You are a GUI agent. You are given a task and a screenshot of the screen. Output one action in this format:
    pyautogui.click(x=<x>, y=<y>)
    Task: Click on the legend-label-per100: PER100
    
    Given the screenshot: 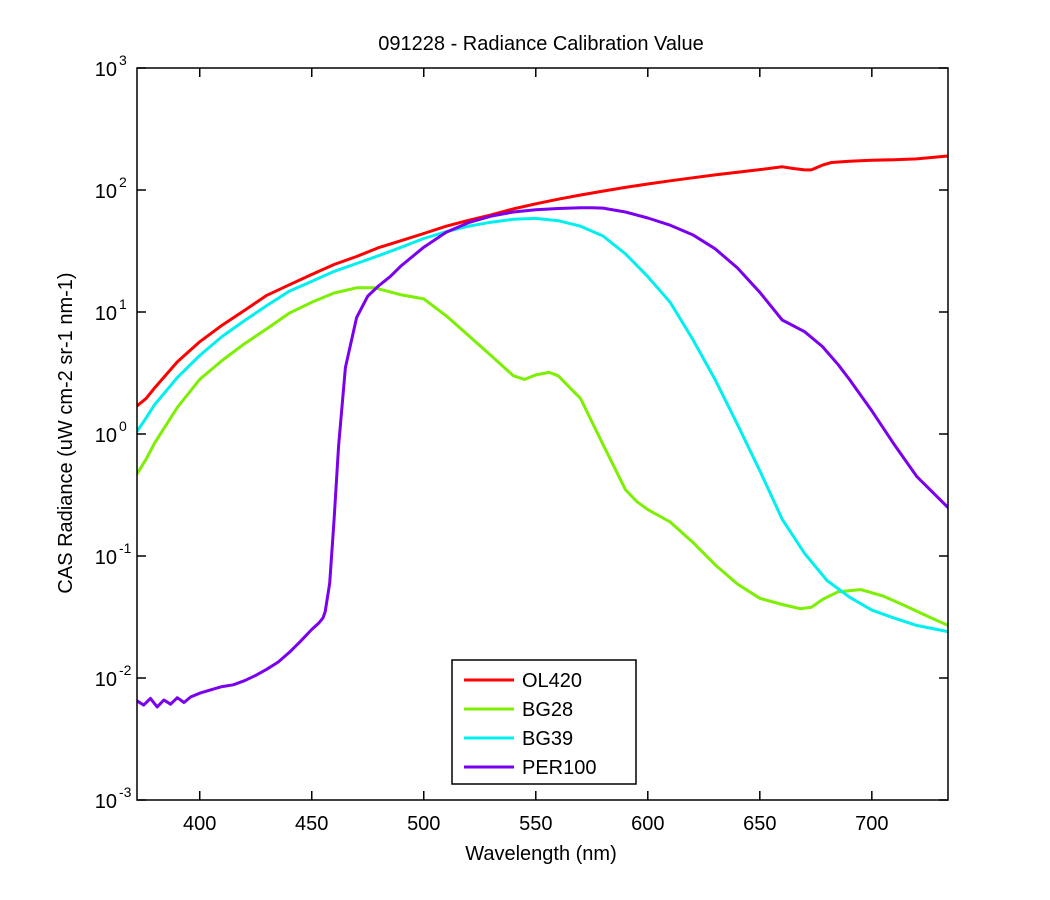 What is the action you would take?
    pyautogui.click(x=559, y=768)
    